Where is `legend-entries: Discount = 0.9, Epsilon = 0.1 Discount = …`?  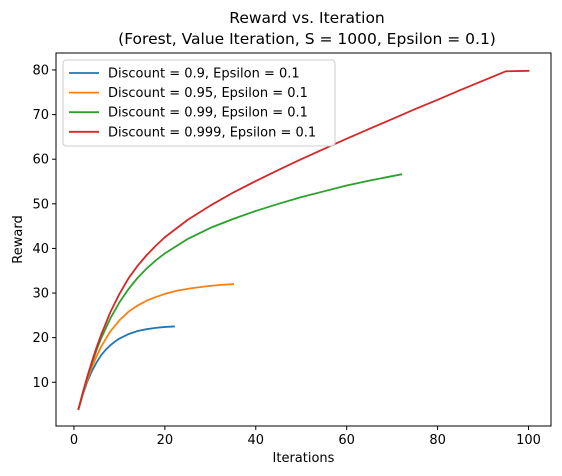 legend-entries: Discount = 0.9, Epsilon = 0.1 Discount = … is located at coordinates (192, 103).